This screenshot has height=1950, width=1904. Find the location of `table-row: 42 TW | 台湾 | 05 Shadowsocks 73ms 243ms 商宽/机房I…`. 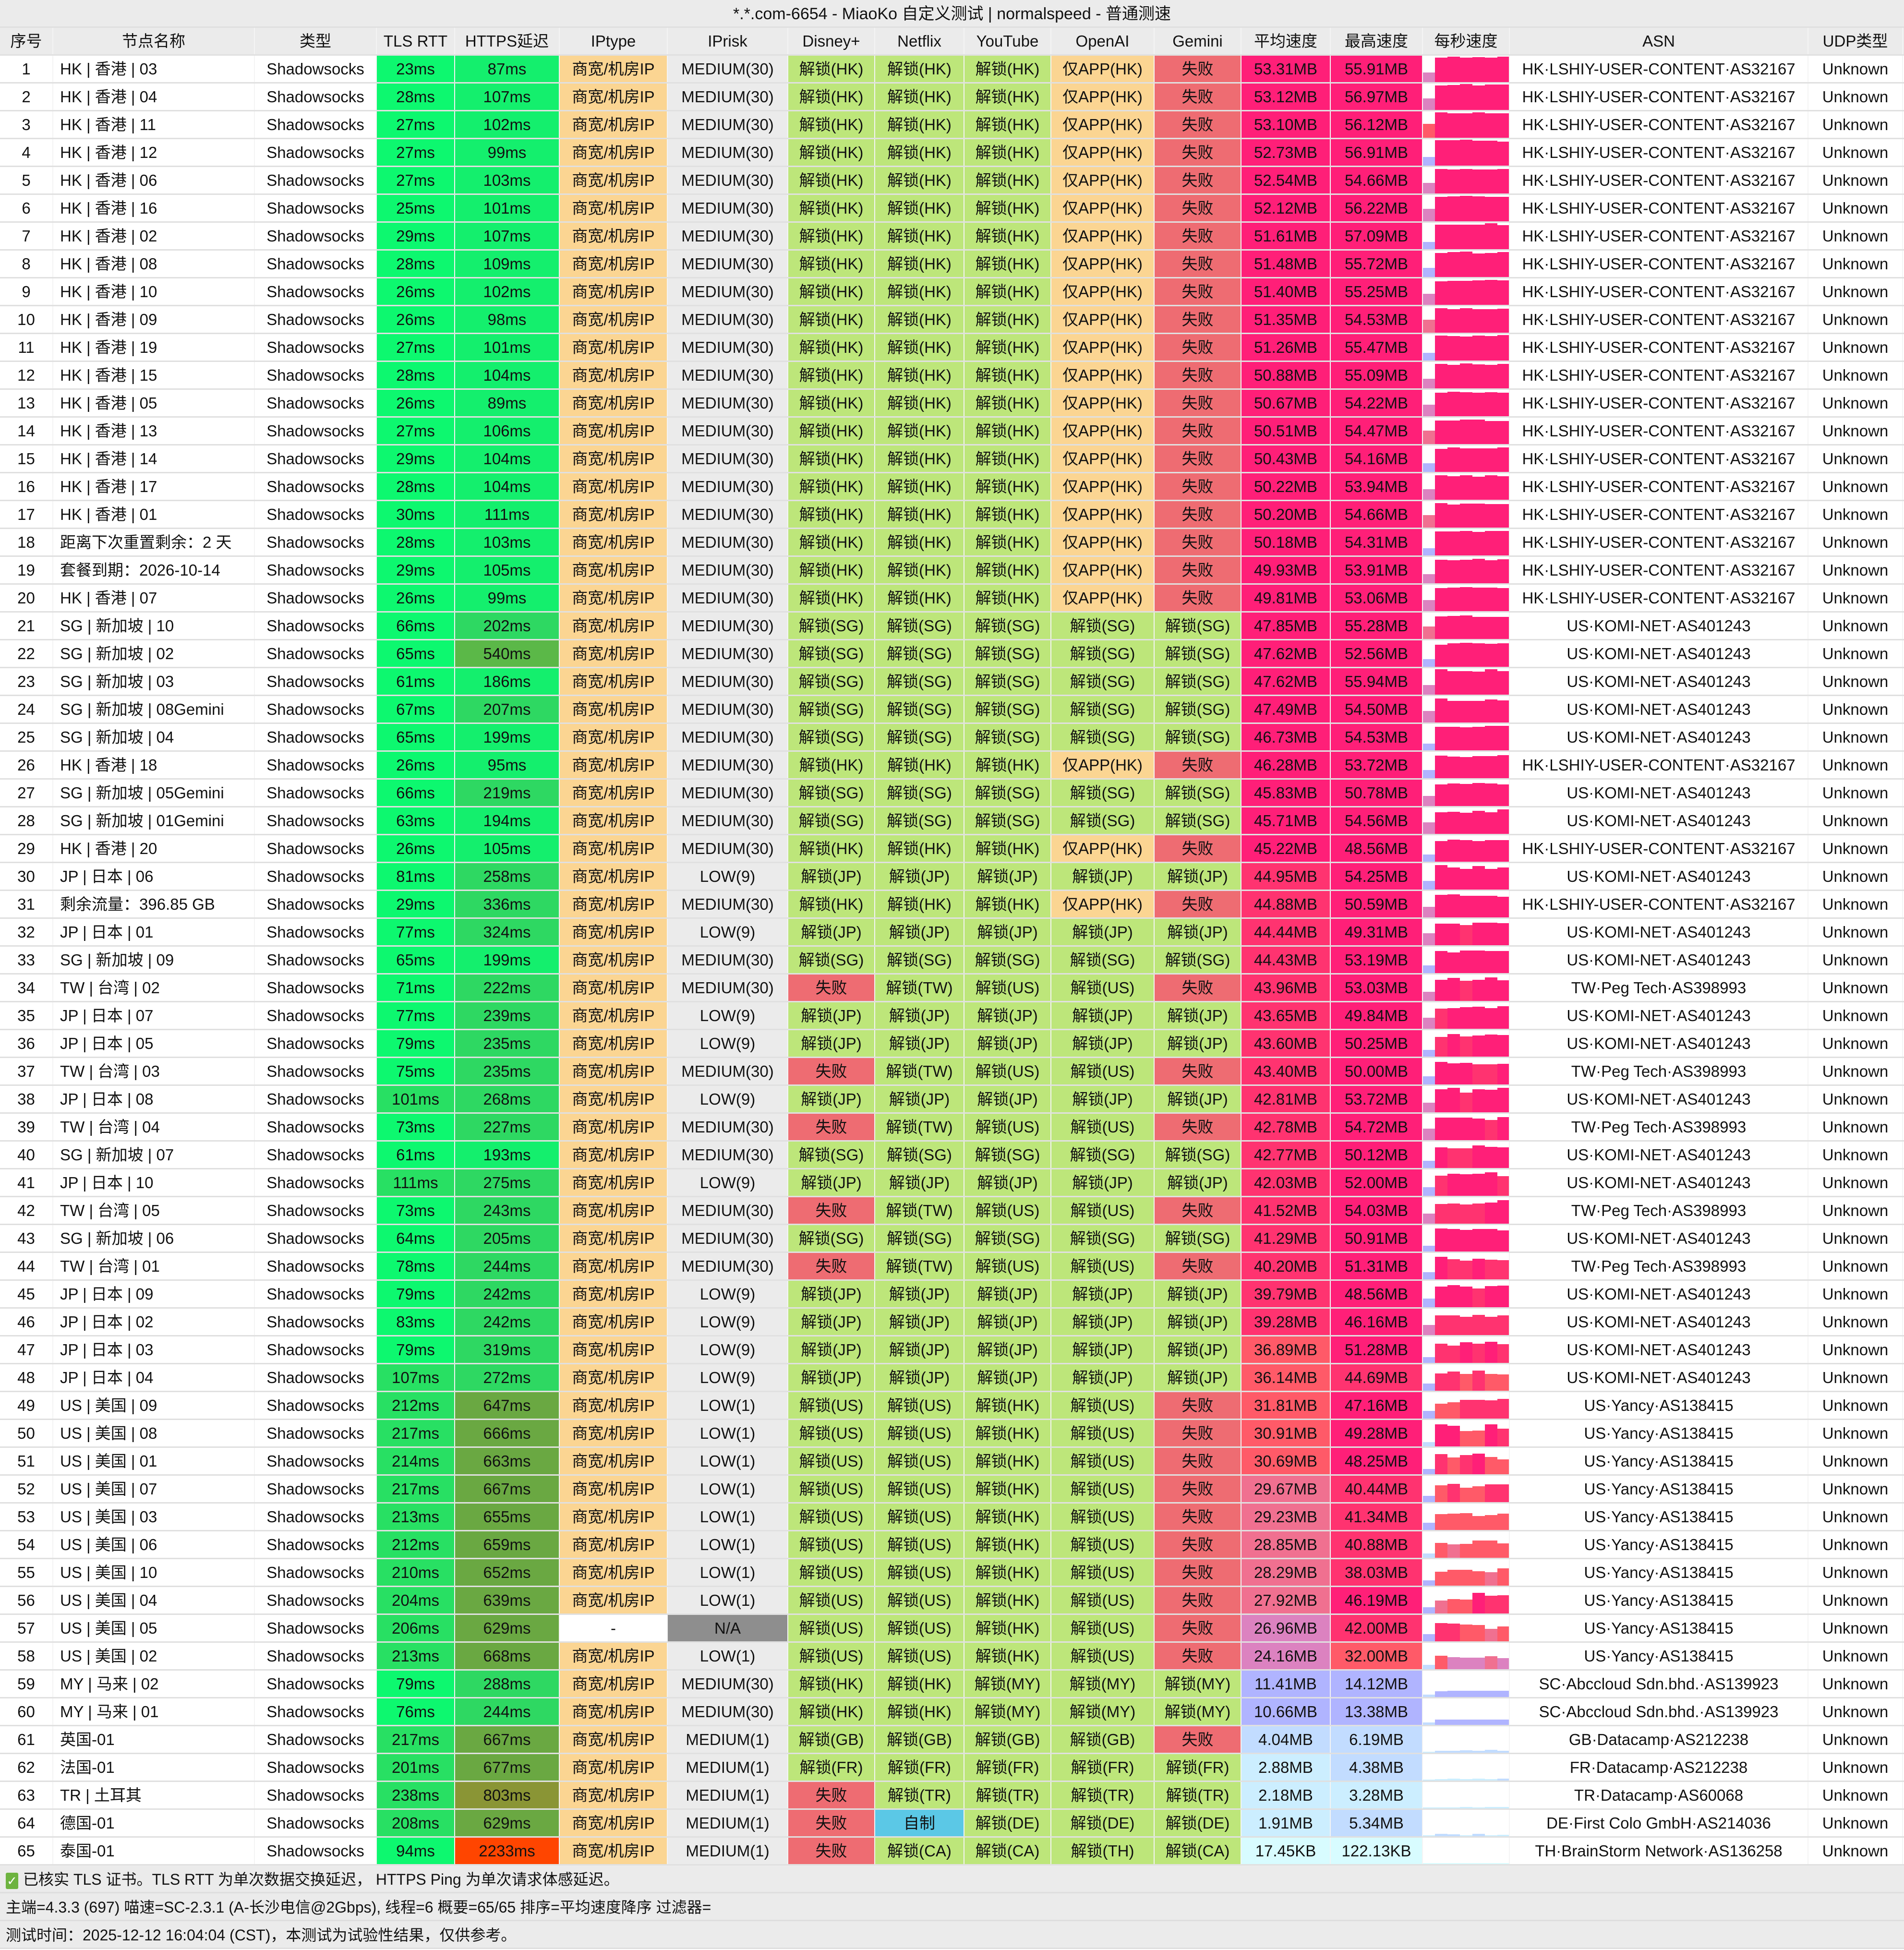

table-row: 42 TW | 台湾 | 05 Shadowsocks 73ms 243ms 商宽/机房I… is located at coordinates (952, 1211).